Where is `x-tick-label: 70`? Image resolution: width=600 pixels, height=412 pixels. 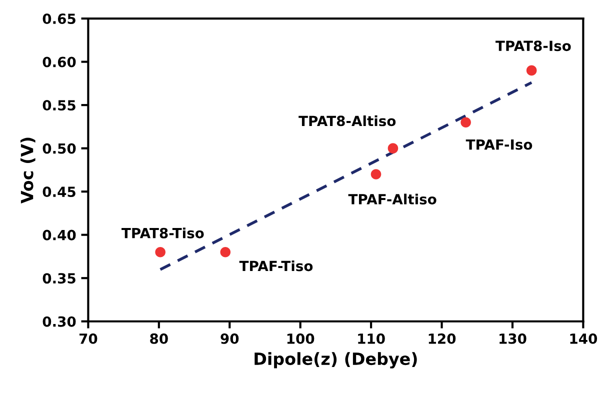 x-tick-label: 70 is located at coordinates (88, 338).